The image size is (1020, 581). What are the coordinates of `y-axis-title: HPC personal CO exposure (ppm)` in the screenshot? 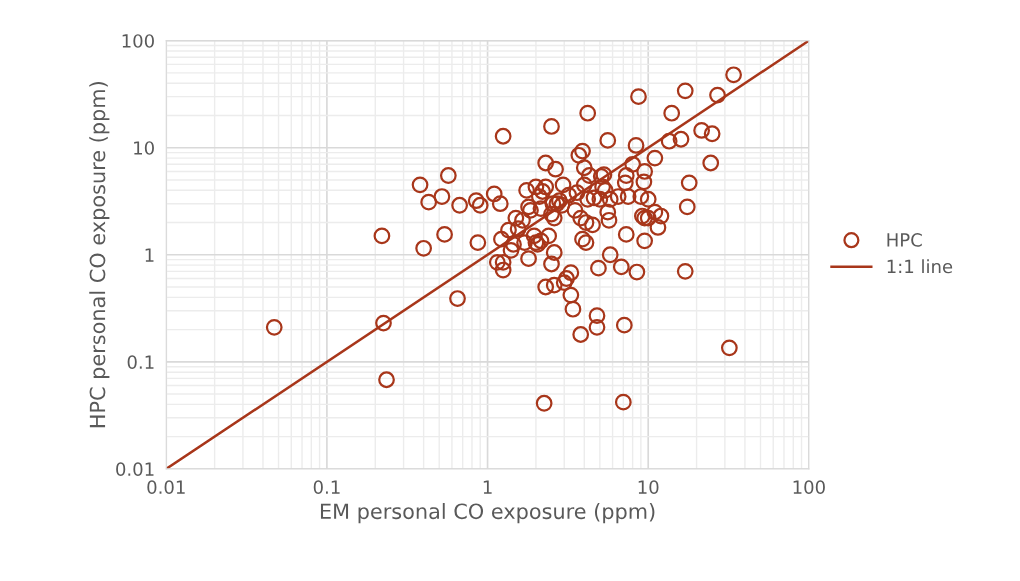 It's located at (99, 255).